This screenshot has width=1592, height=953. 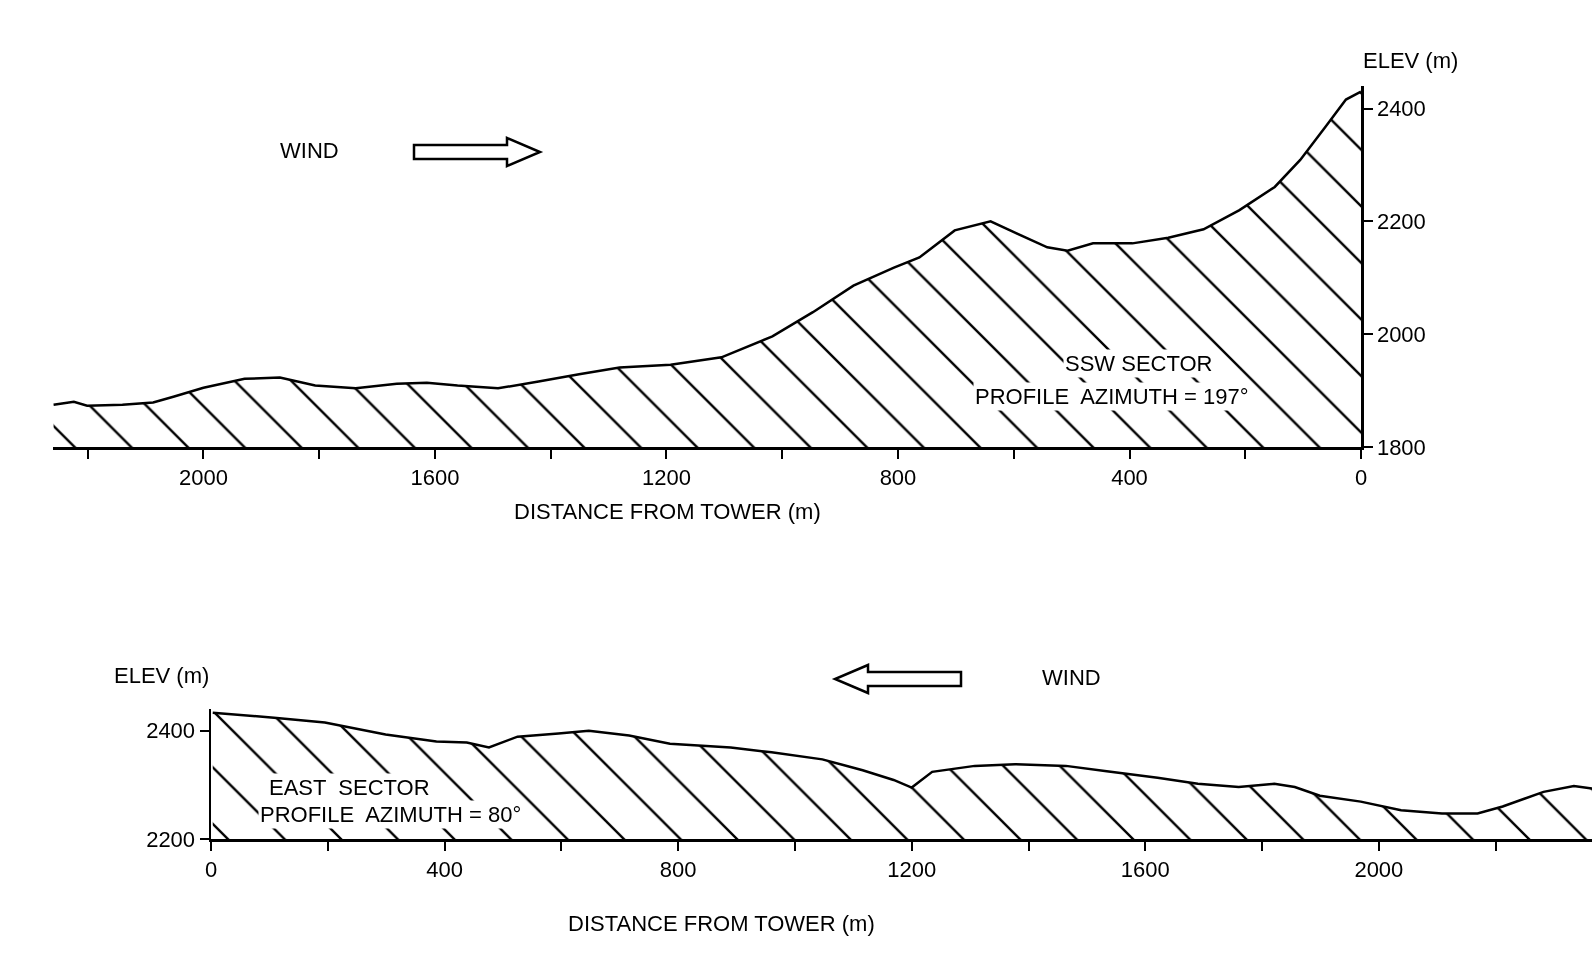 I want to click on text: WIND, so click(x=1071, y=677).